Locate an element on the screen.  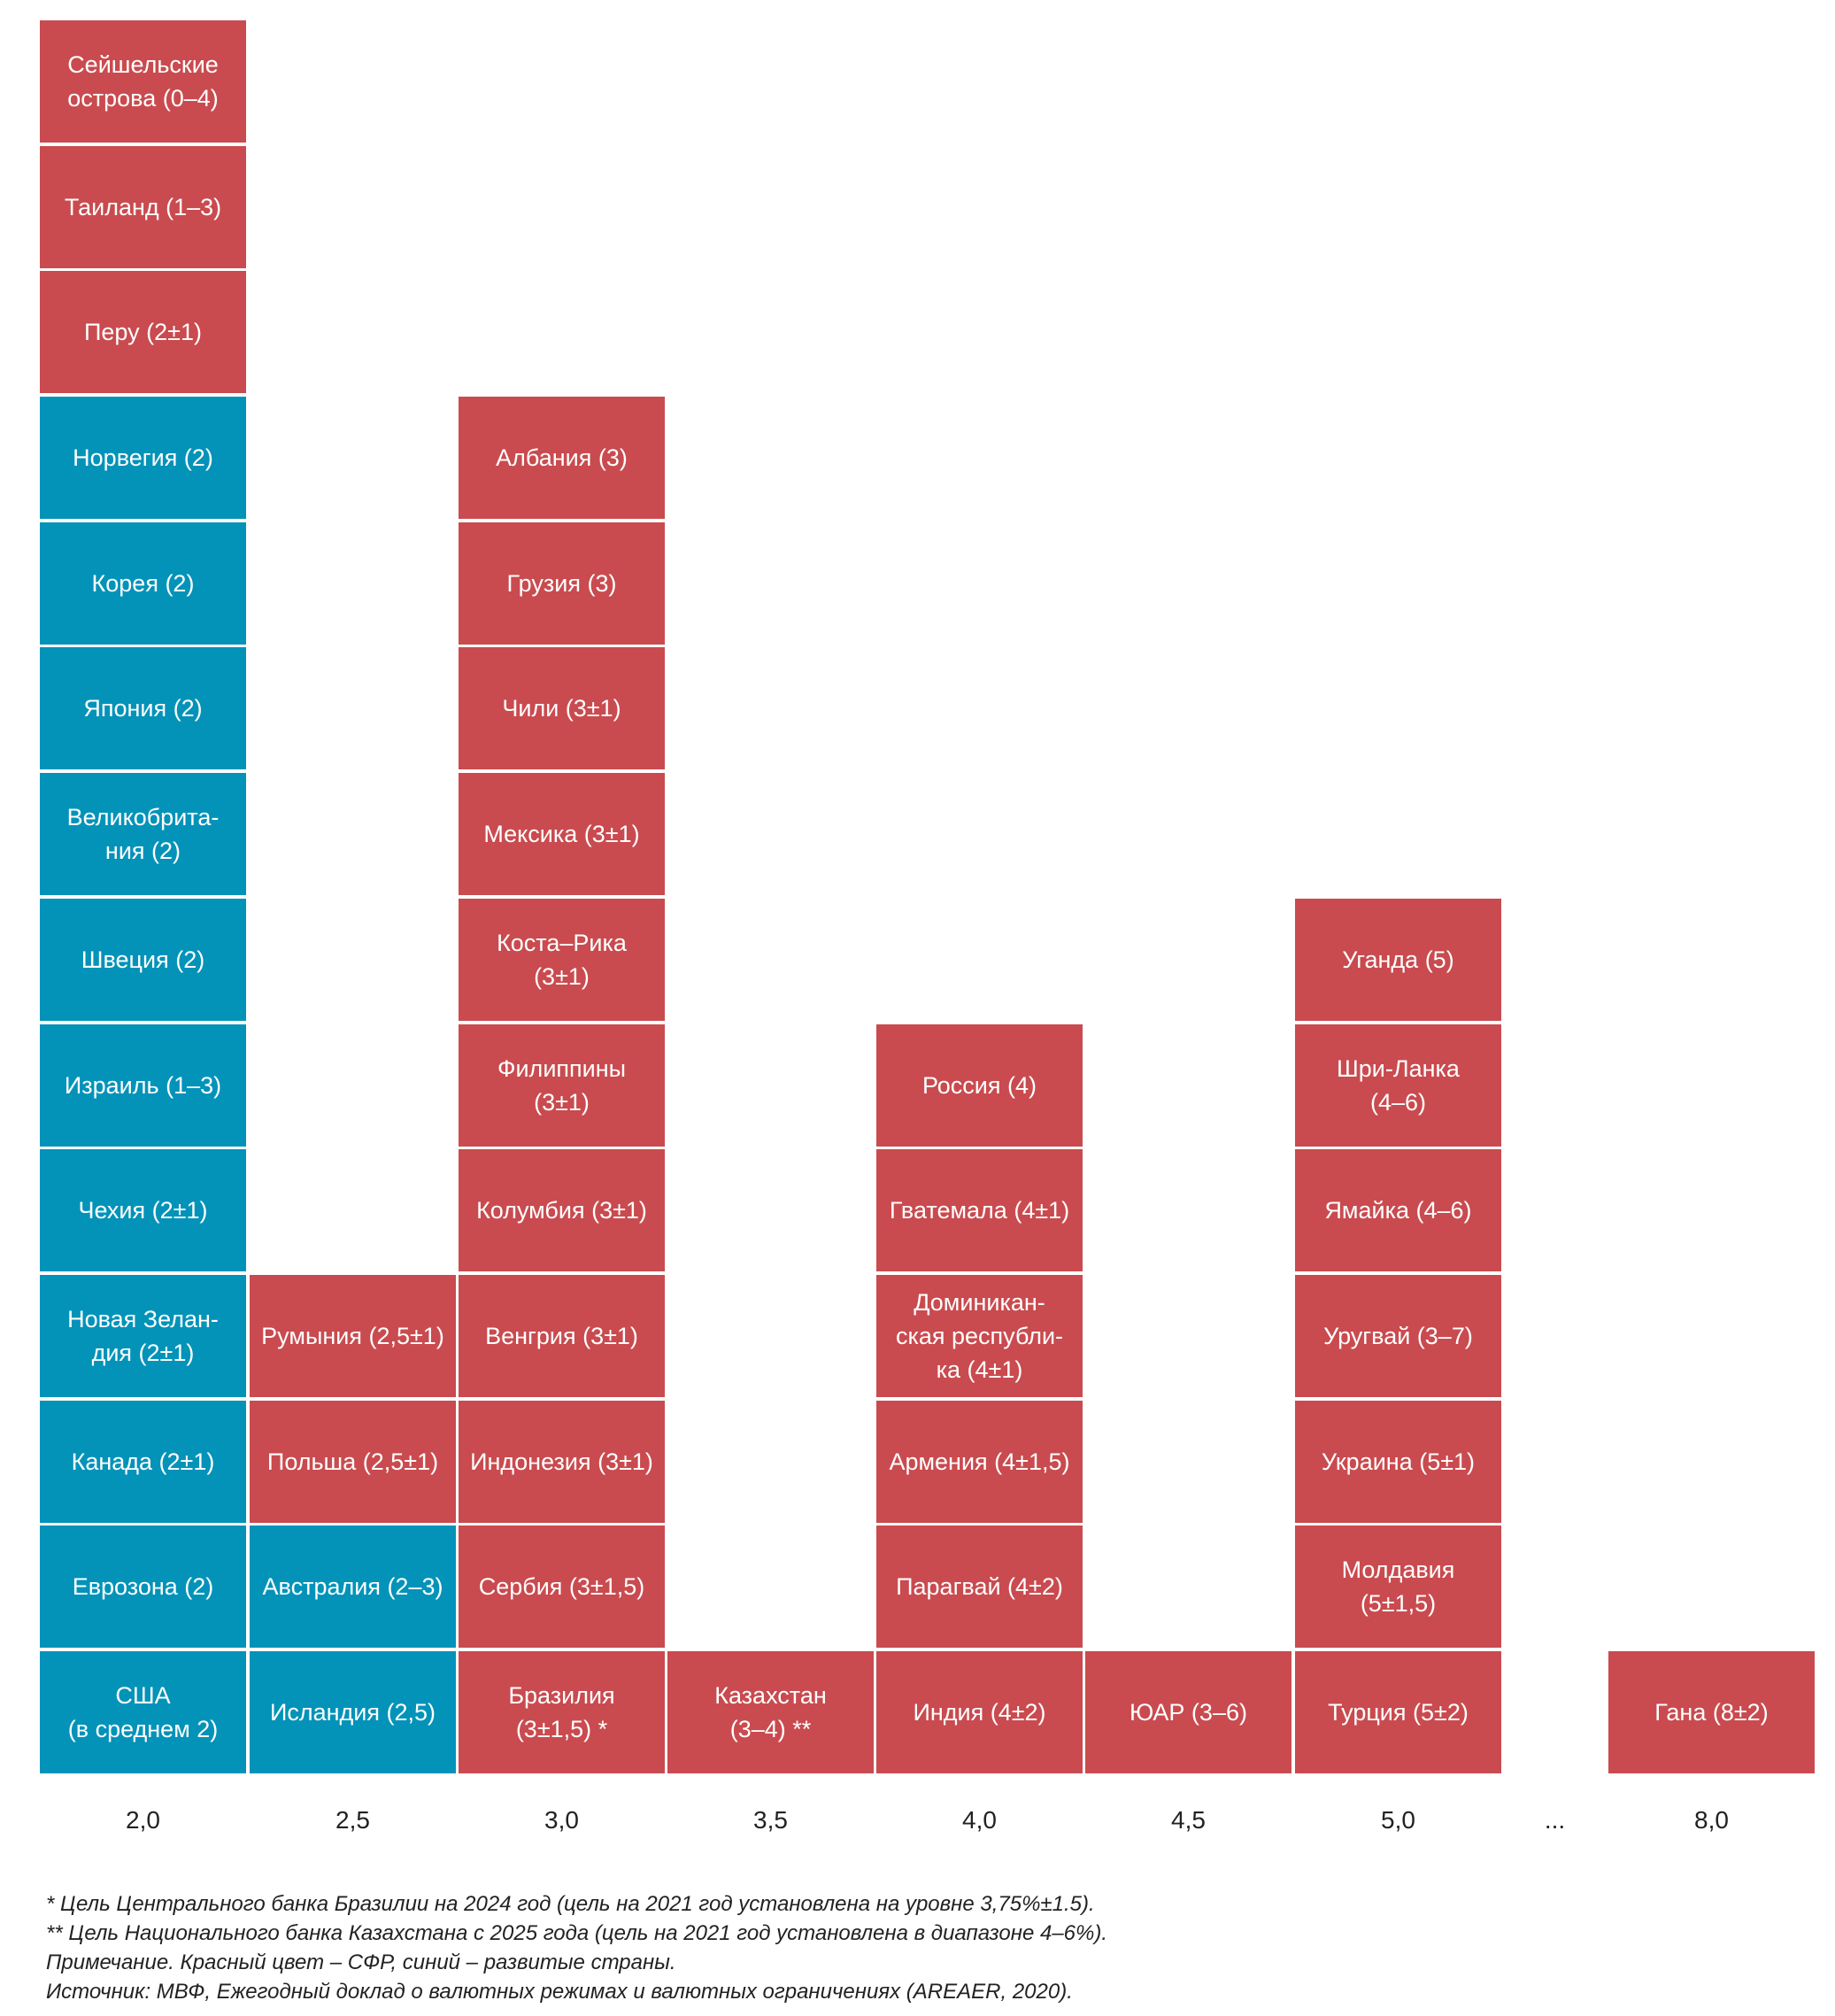
axis-tick-label: 4,0 is located at coordinates (979, 1820).